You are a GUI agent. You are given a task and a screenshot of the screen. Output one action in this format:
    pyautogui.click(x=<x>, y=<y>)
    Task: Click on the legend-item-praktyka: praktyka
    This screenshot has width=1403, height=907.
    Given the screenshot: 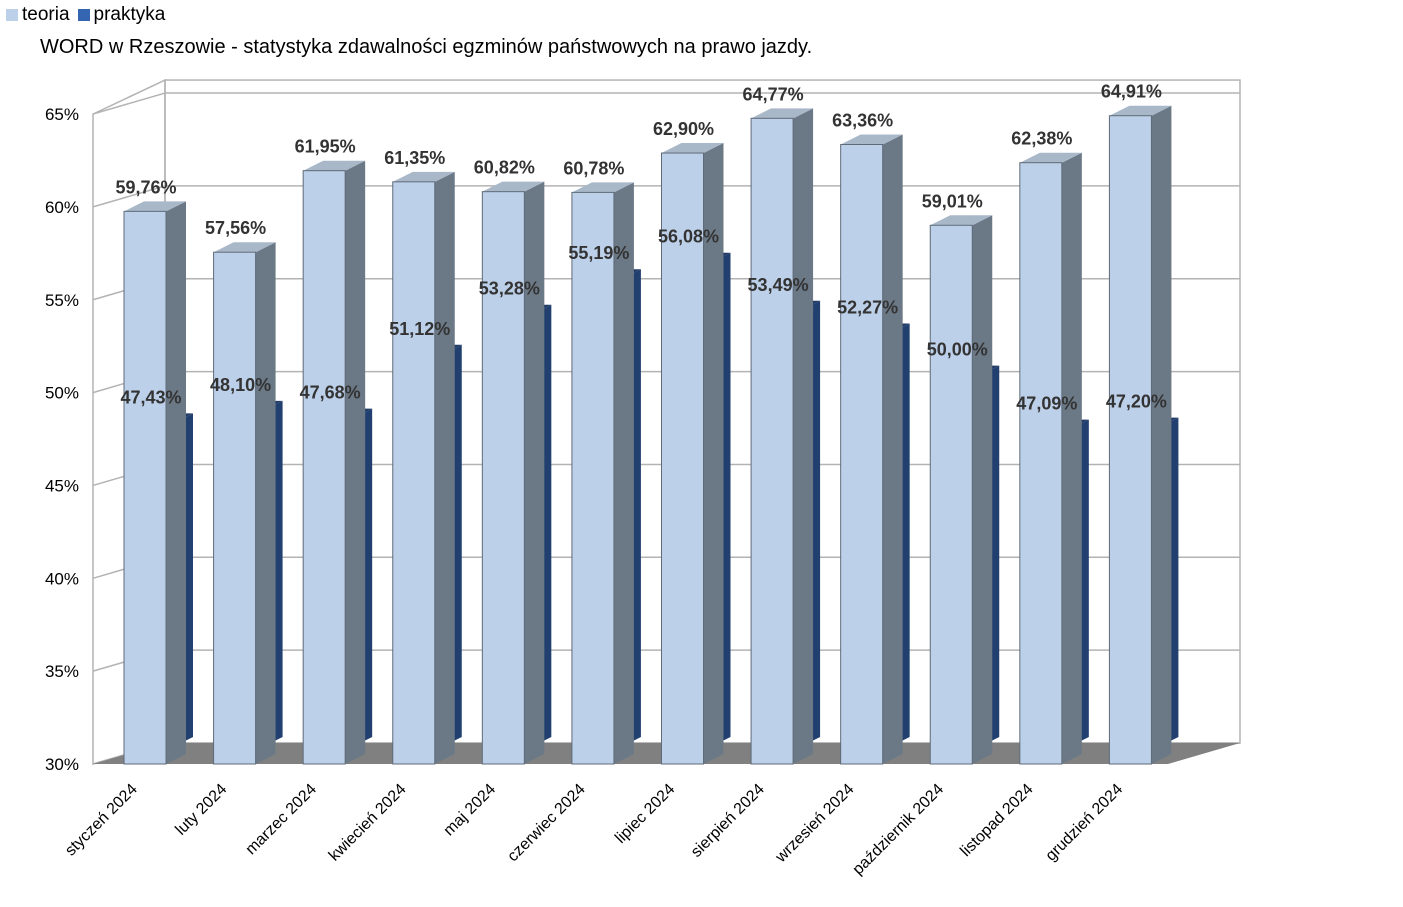 What is the action you would take?
    pyautogui.click(x=121, y=15)
    